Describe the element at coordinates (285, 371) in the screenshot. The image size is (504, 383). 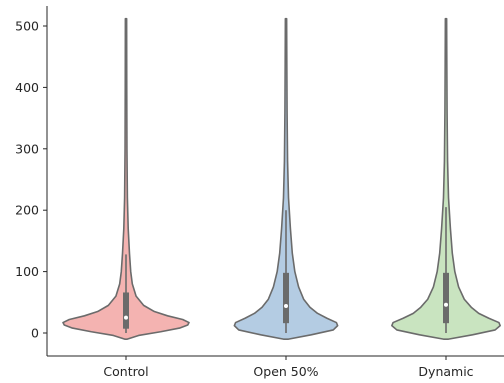
I see `x-tick-label-open-50: Open 50%` at that location.